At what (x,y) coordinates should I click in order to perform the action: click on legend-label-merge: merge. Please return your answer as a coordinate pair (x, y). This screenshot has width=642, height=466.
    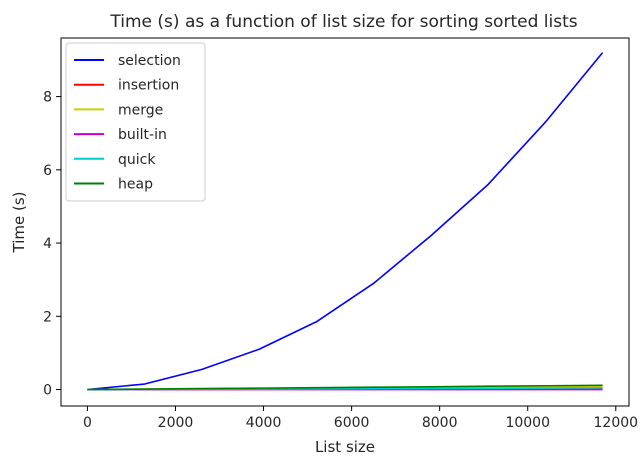
    Looking at the image, I should click on (140, 110).